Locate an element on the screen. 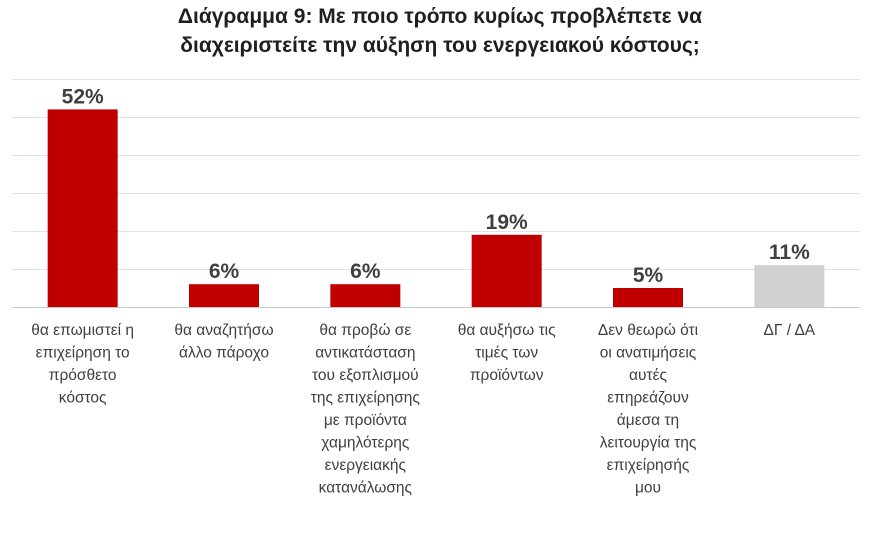 This screenshot has height=547, width=880. data-label: 19% is located at coordinates (507, 222).